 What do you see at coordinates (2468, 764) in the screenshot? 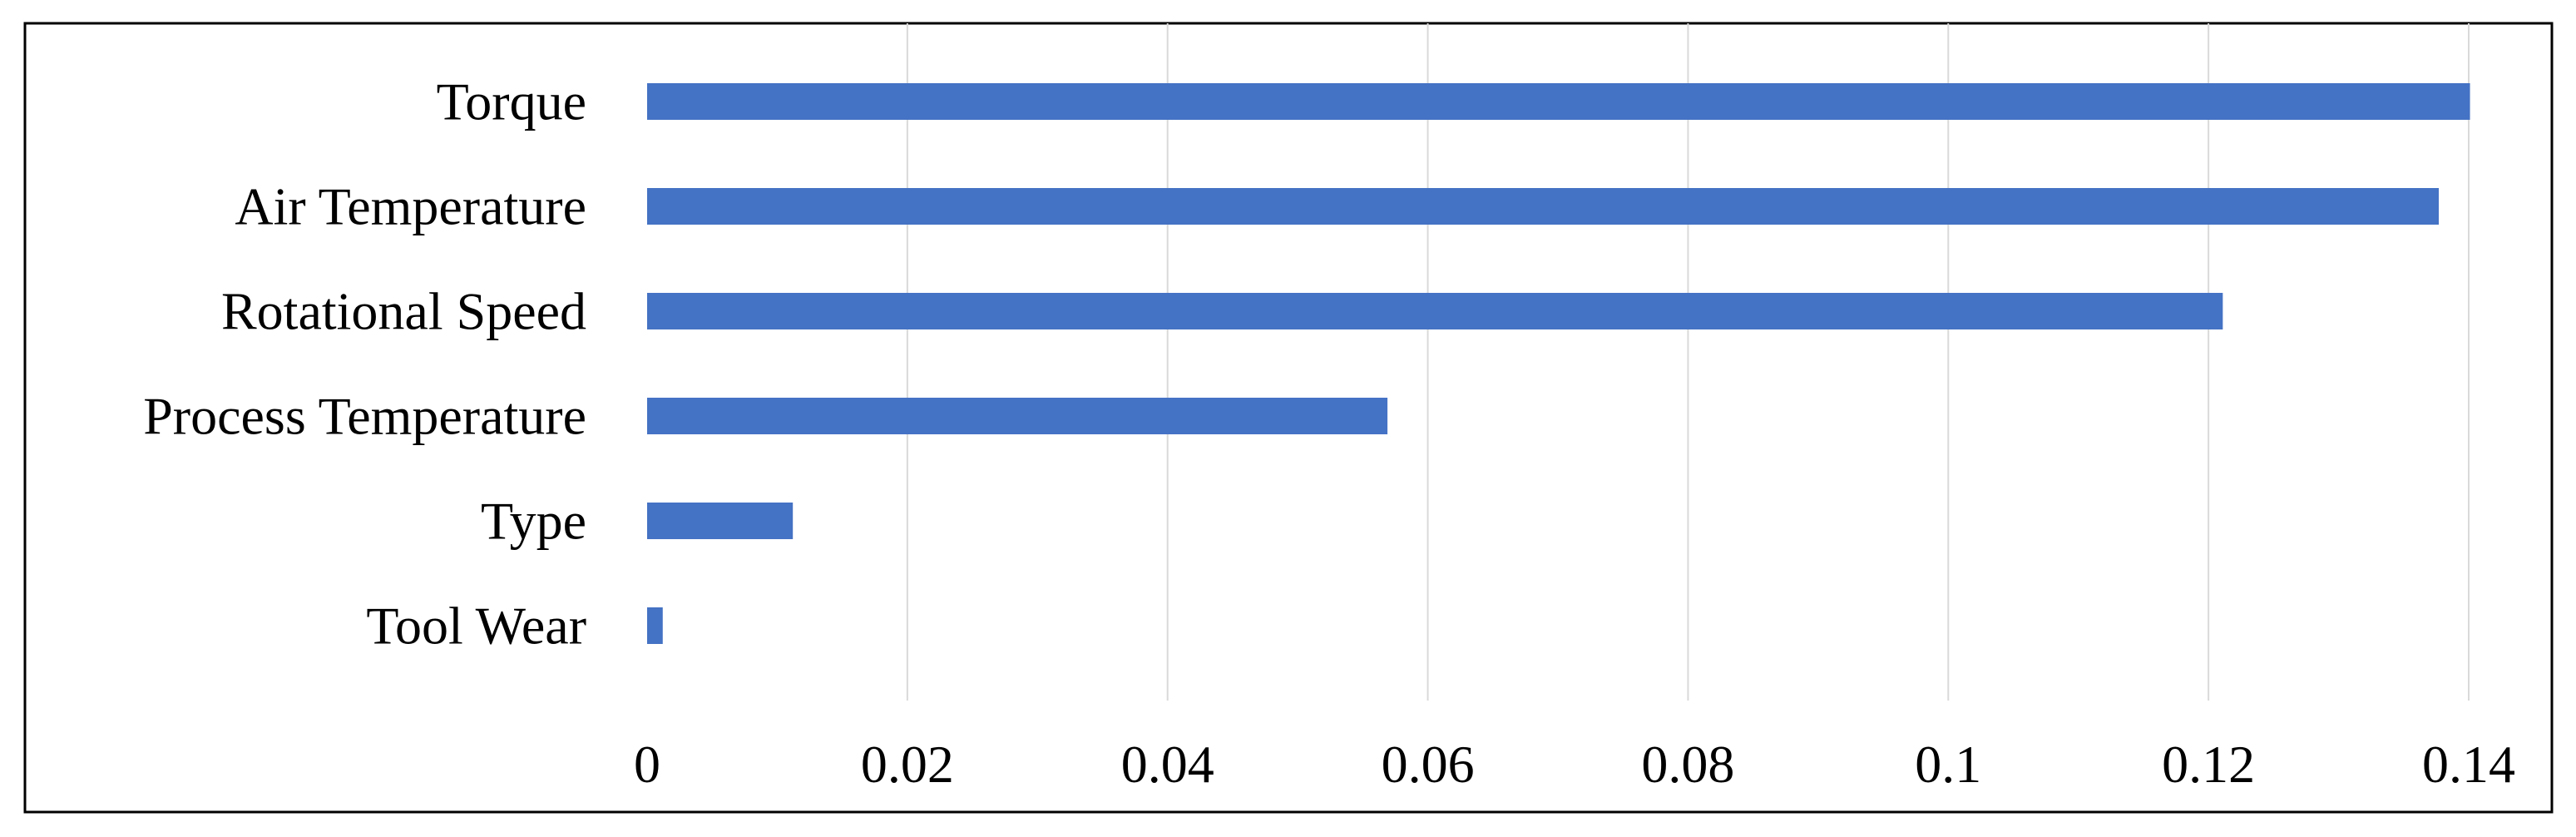
I see `x-tick-label: 0.14` at bounding box center [2468, 764].